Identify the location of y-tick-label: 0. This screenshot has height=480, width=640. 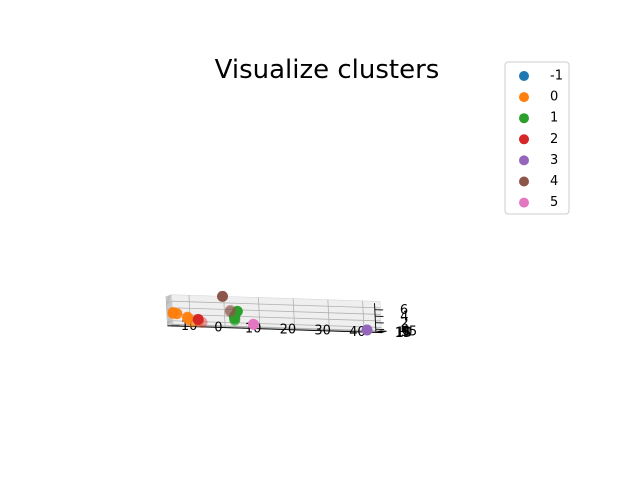
(406, 332).